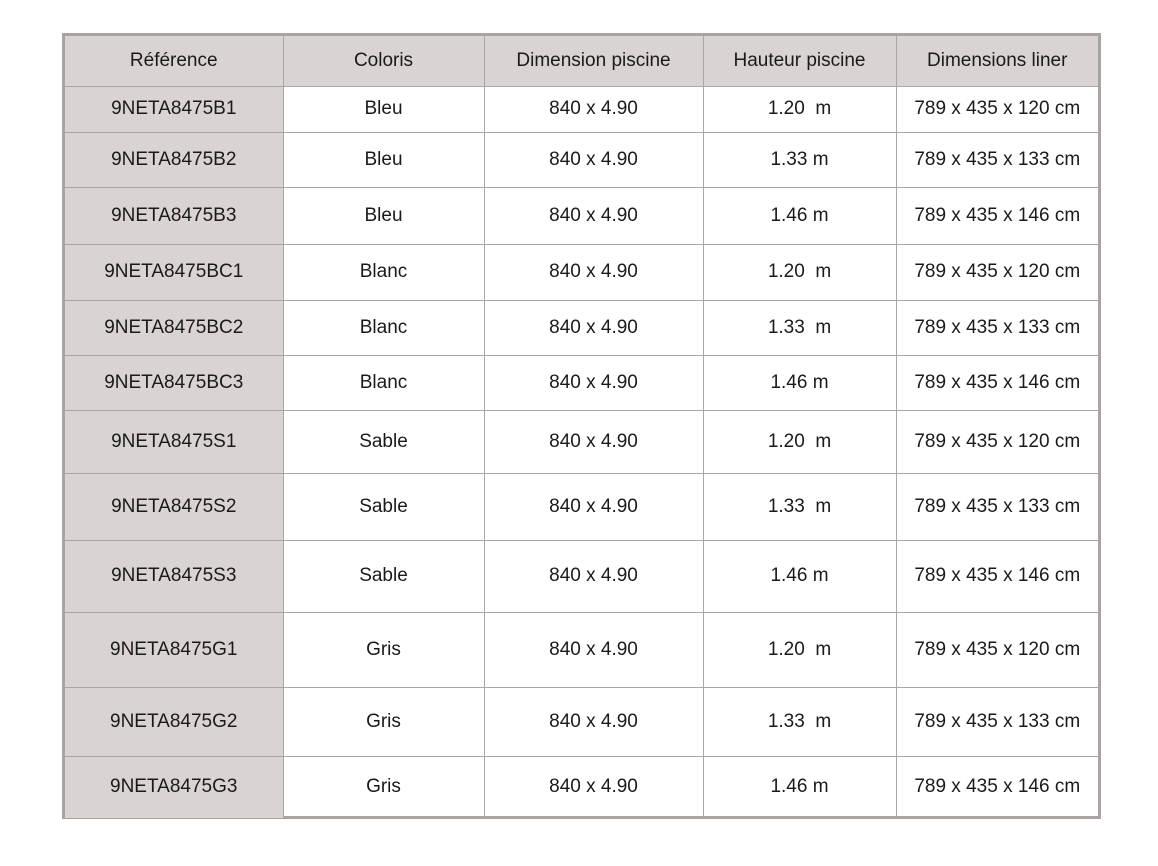 The height and width of the screenshot is (866, 1158). Describe the element at coordinates (174, 109) in the screenshot. I see `cell-reference: 9NETA8475B1` at that location.